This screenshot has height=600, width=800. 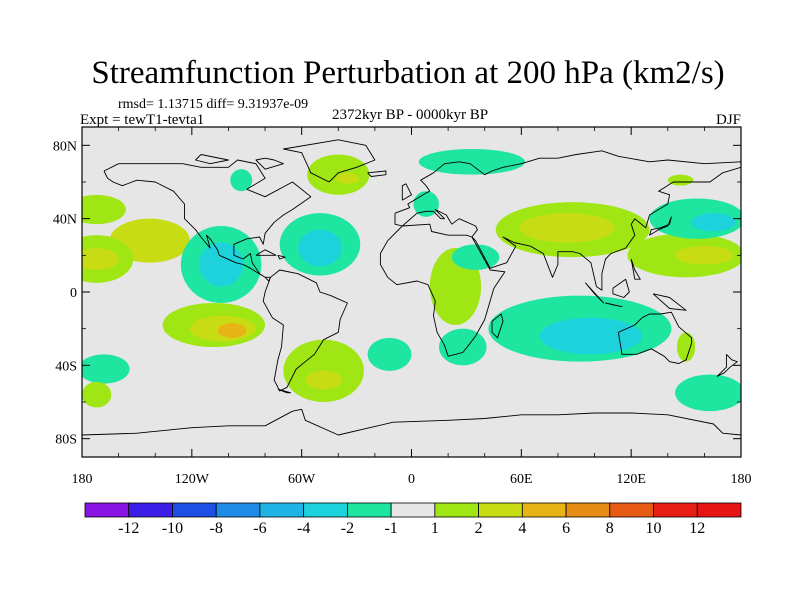 I want to click on colorbar: -12 -10 -8 -6 -4 -2 -1 1 2 4 6 8 10 12, so click(x=413, y=519).